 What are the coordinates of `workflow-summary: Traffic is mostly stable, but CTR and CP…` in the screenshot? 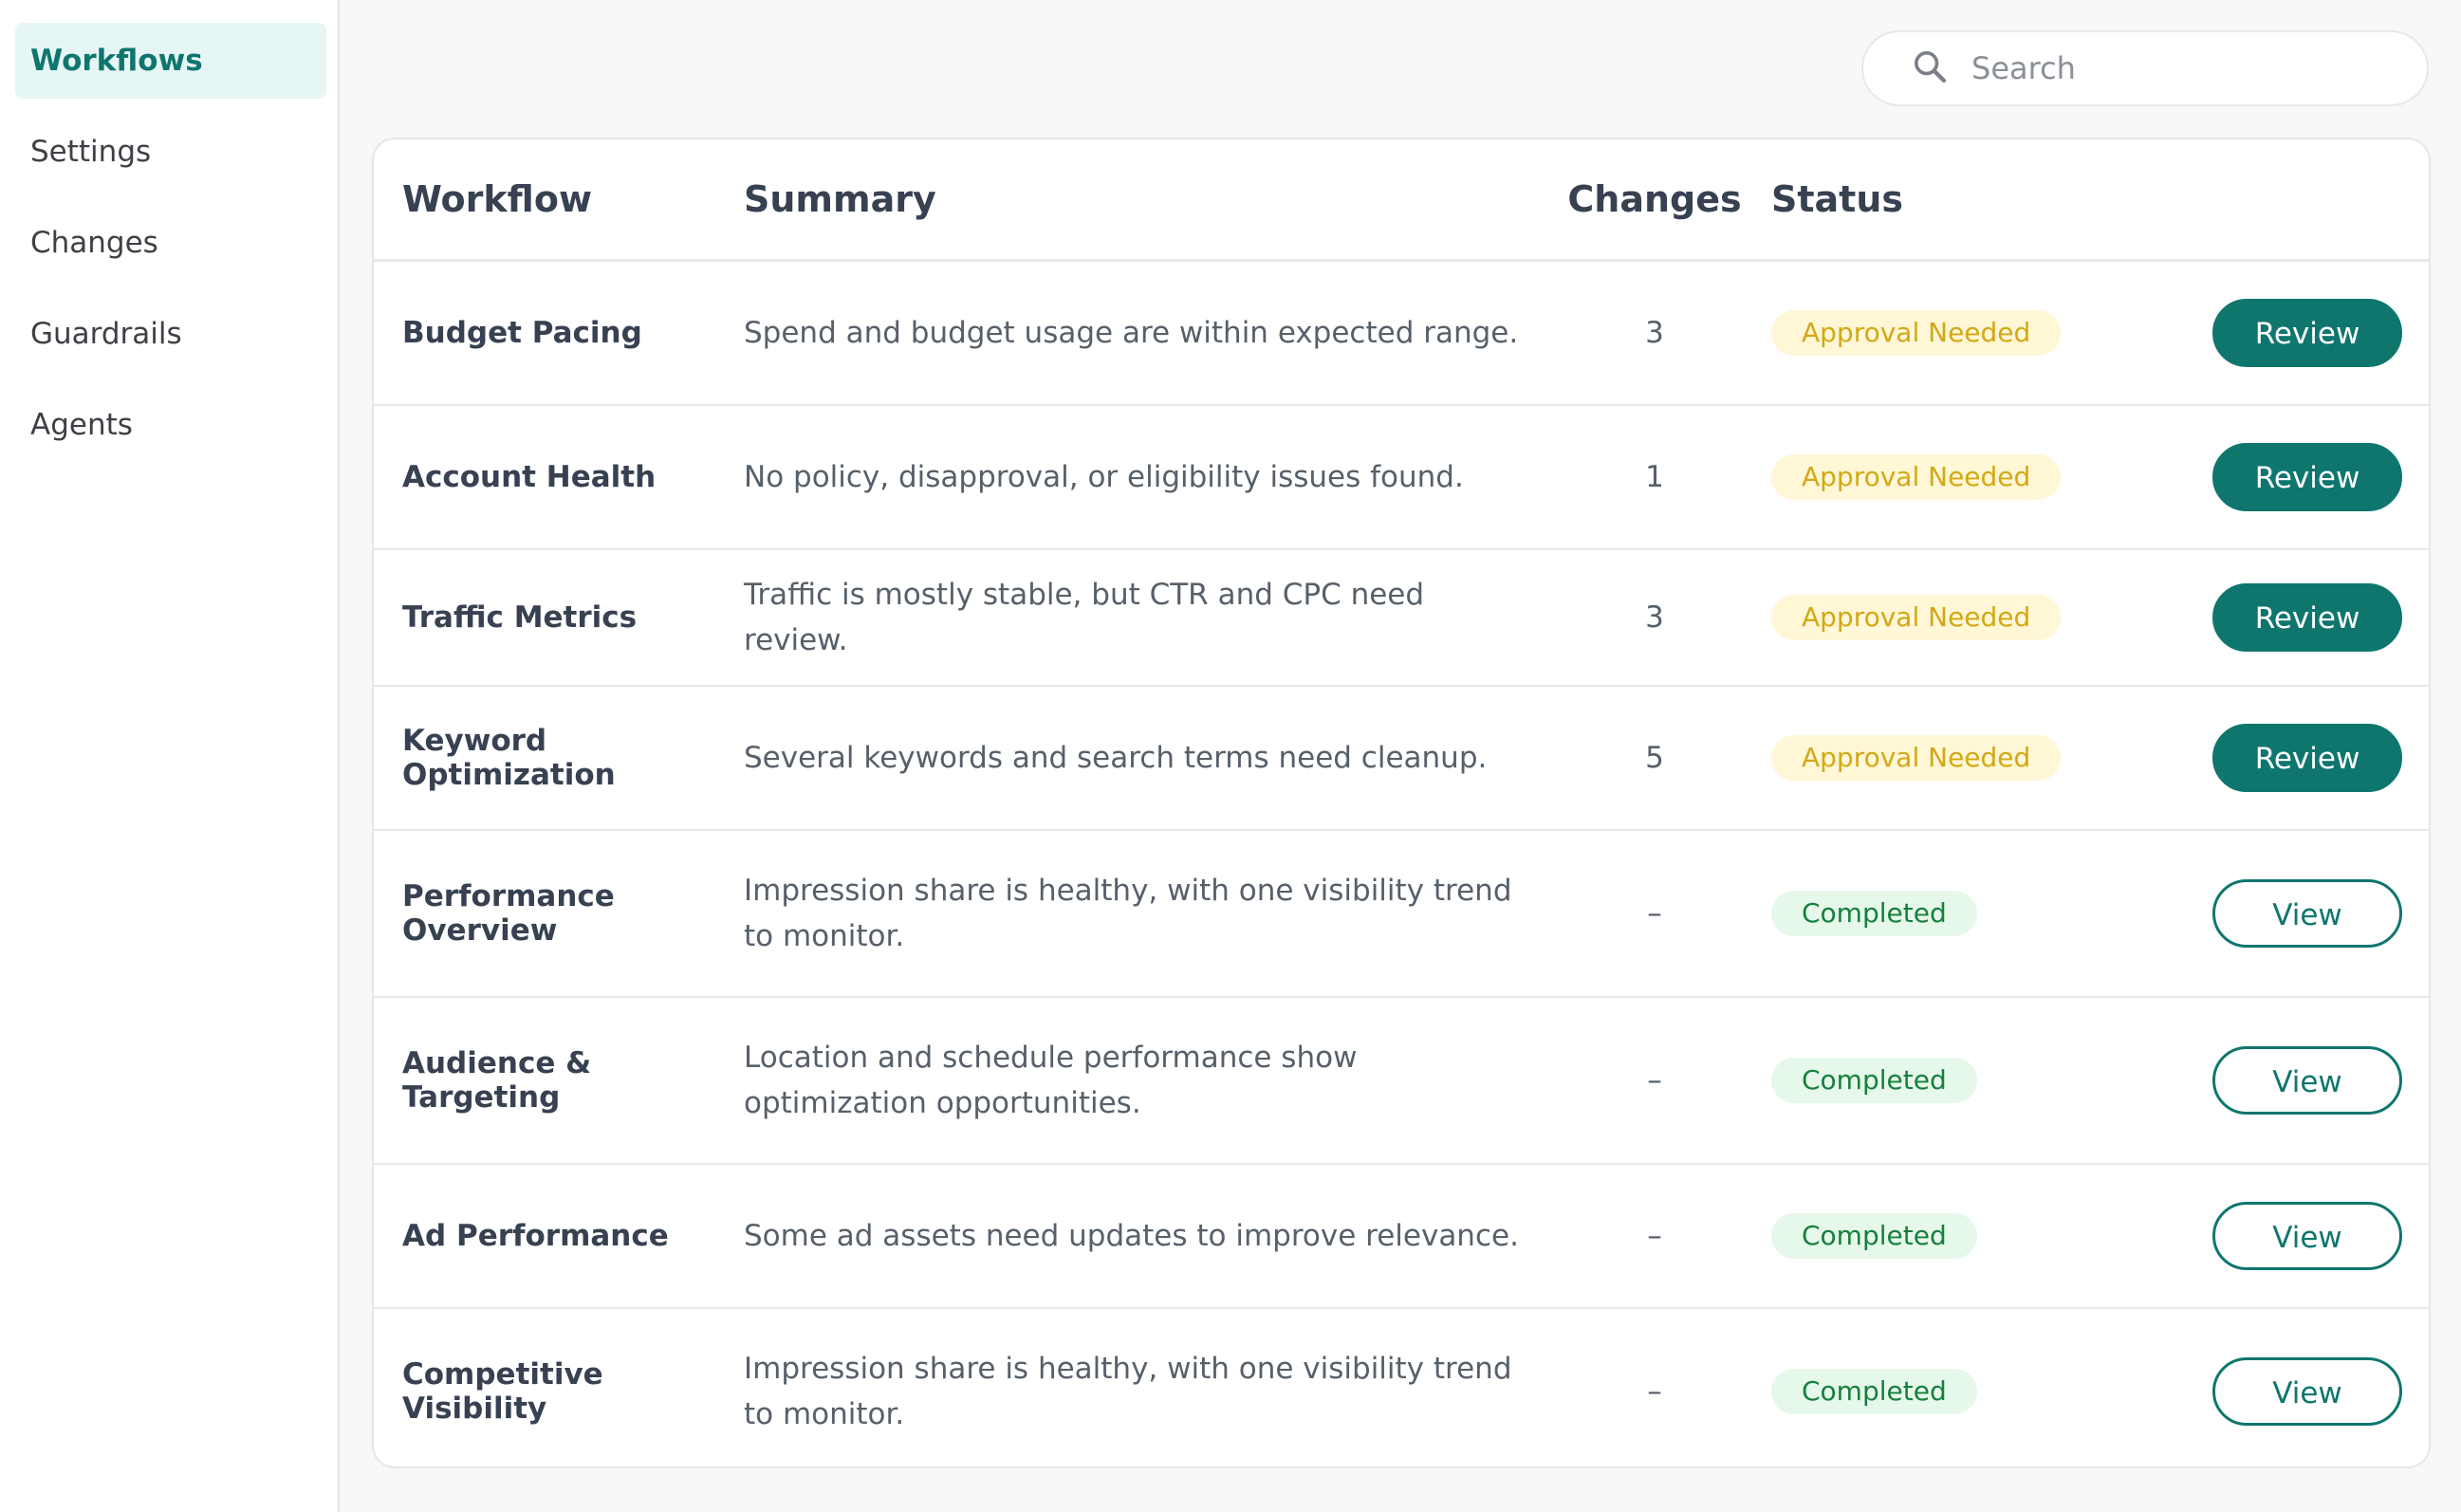 It's located at (1149, 617).